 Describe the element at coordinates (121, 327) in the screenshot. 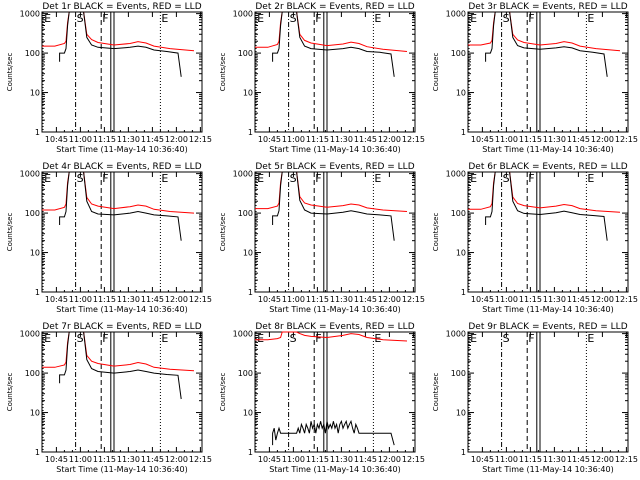

I see `panel-title: Det 7r BLACK = Events, RED = LLD` at that location.